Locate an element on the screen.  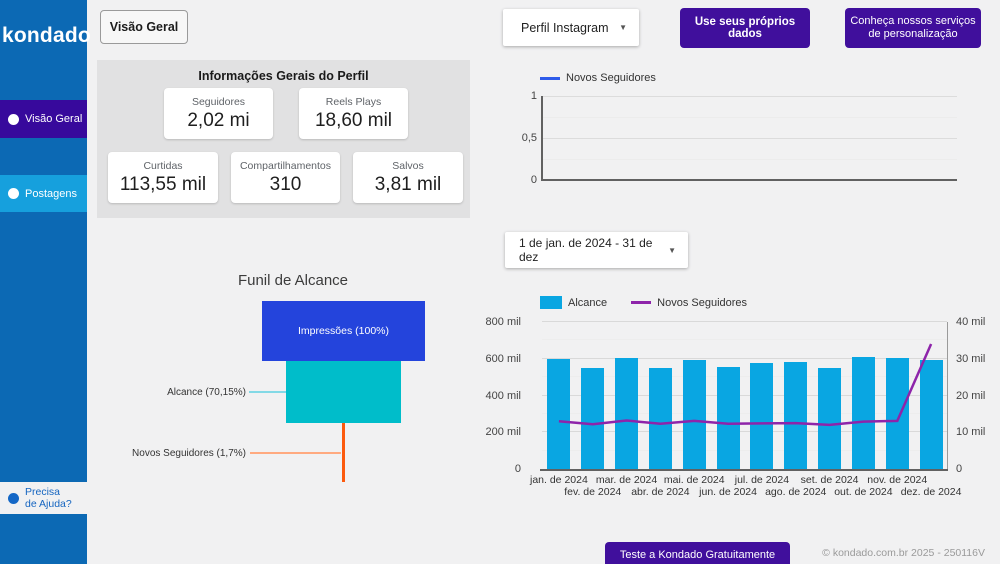
novos-seguidores-line is located at coordinates (745, 385).